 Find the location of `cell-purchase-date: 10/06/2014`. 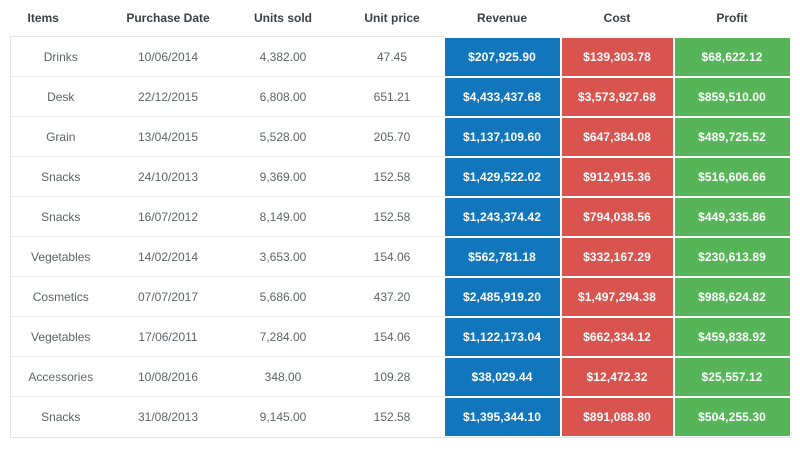

cell-purchase-date: 10/06/2014 is located at coordinates (168, 56).